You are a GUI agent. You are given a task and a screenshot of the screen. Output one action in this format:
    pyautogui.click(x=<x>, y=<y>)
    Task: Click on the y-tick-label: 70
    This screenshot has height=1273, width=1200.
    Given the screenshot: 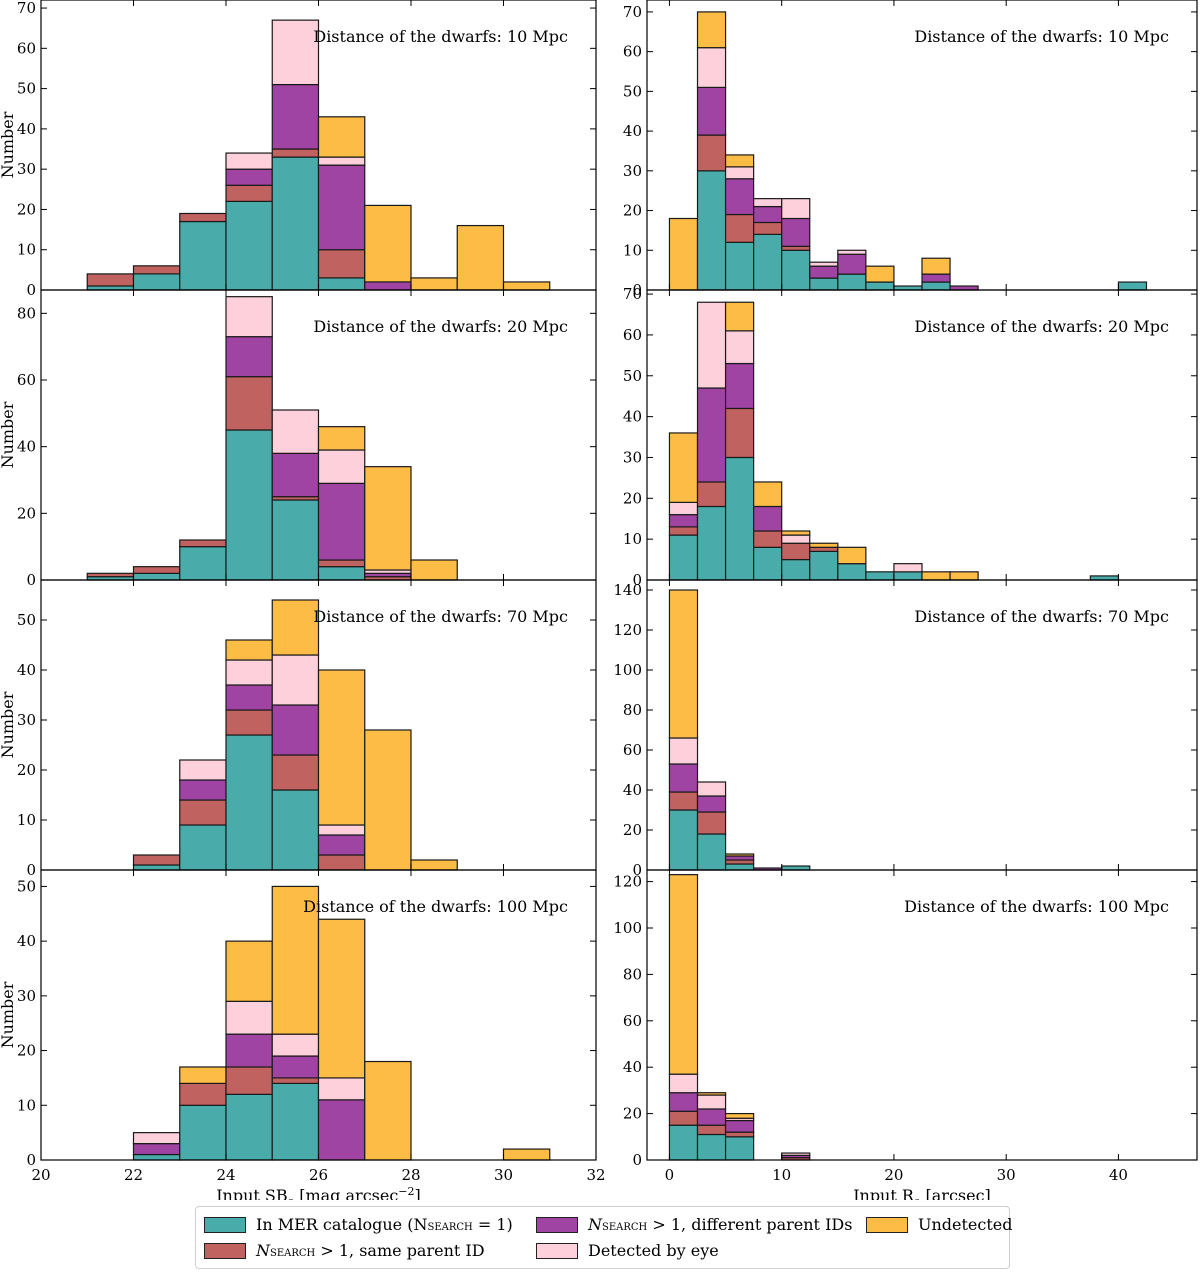 What is the action you would take?
    pyautogui.click(x=632, y=294)
    